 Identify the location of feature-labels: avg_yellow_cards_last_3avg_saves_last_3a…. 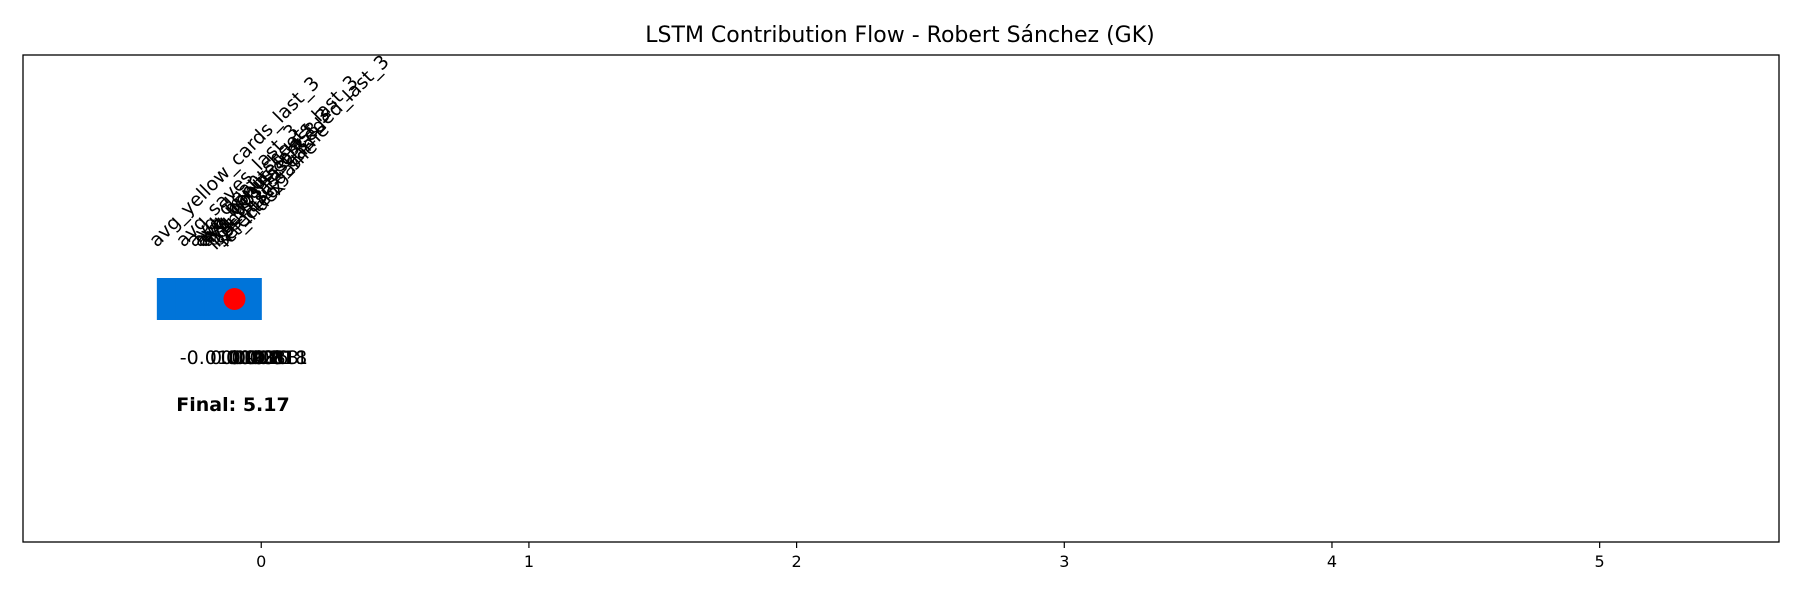
(269, 151).